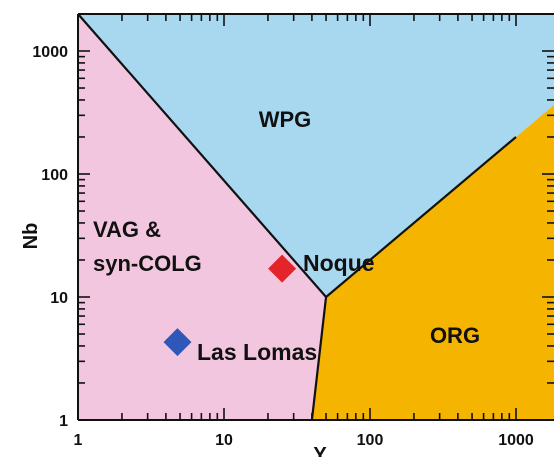  I want to click on x-tick-label: 100, so click(370, 440).